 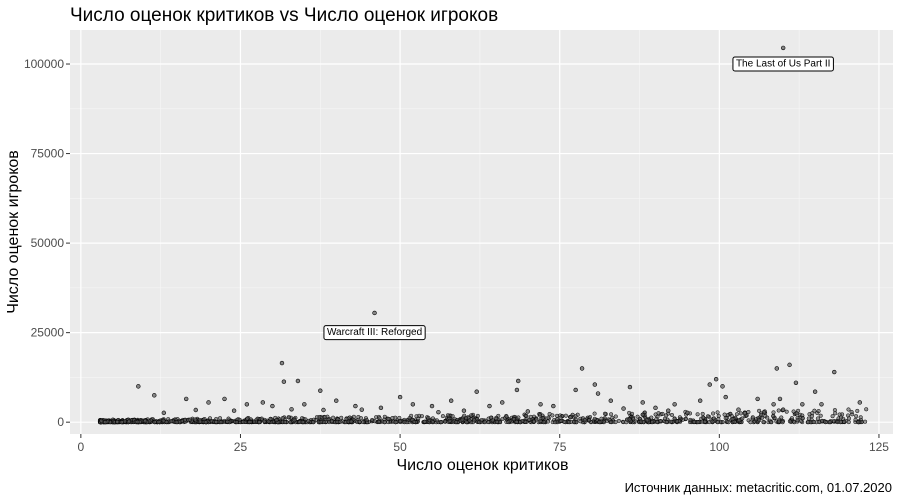 What do you see at coordinates (81, 447) in the screenshot?
I see `x-tick-label: 0` at bounding box center [81, 447].